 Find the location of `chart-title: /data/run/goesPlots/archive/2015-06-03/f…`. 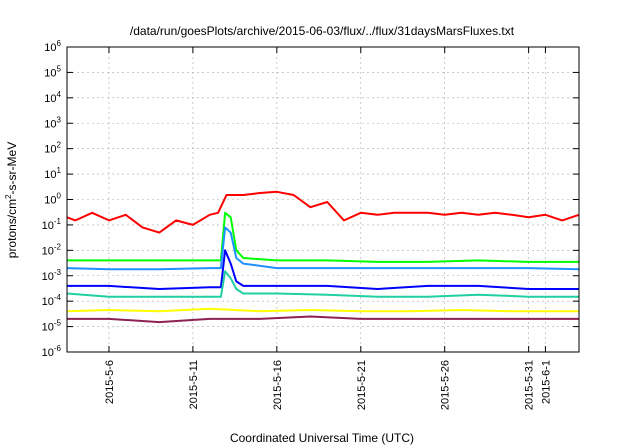

chart-title: /data/run/goesPlots/archive/2015-06-03/f… is located at coordinates (322, 31).